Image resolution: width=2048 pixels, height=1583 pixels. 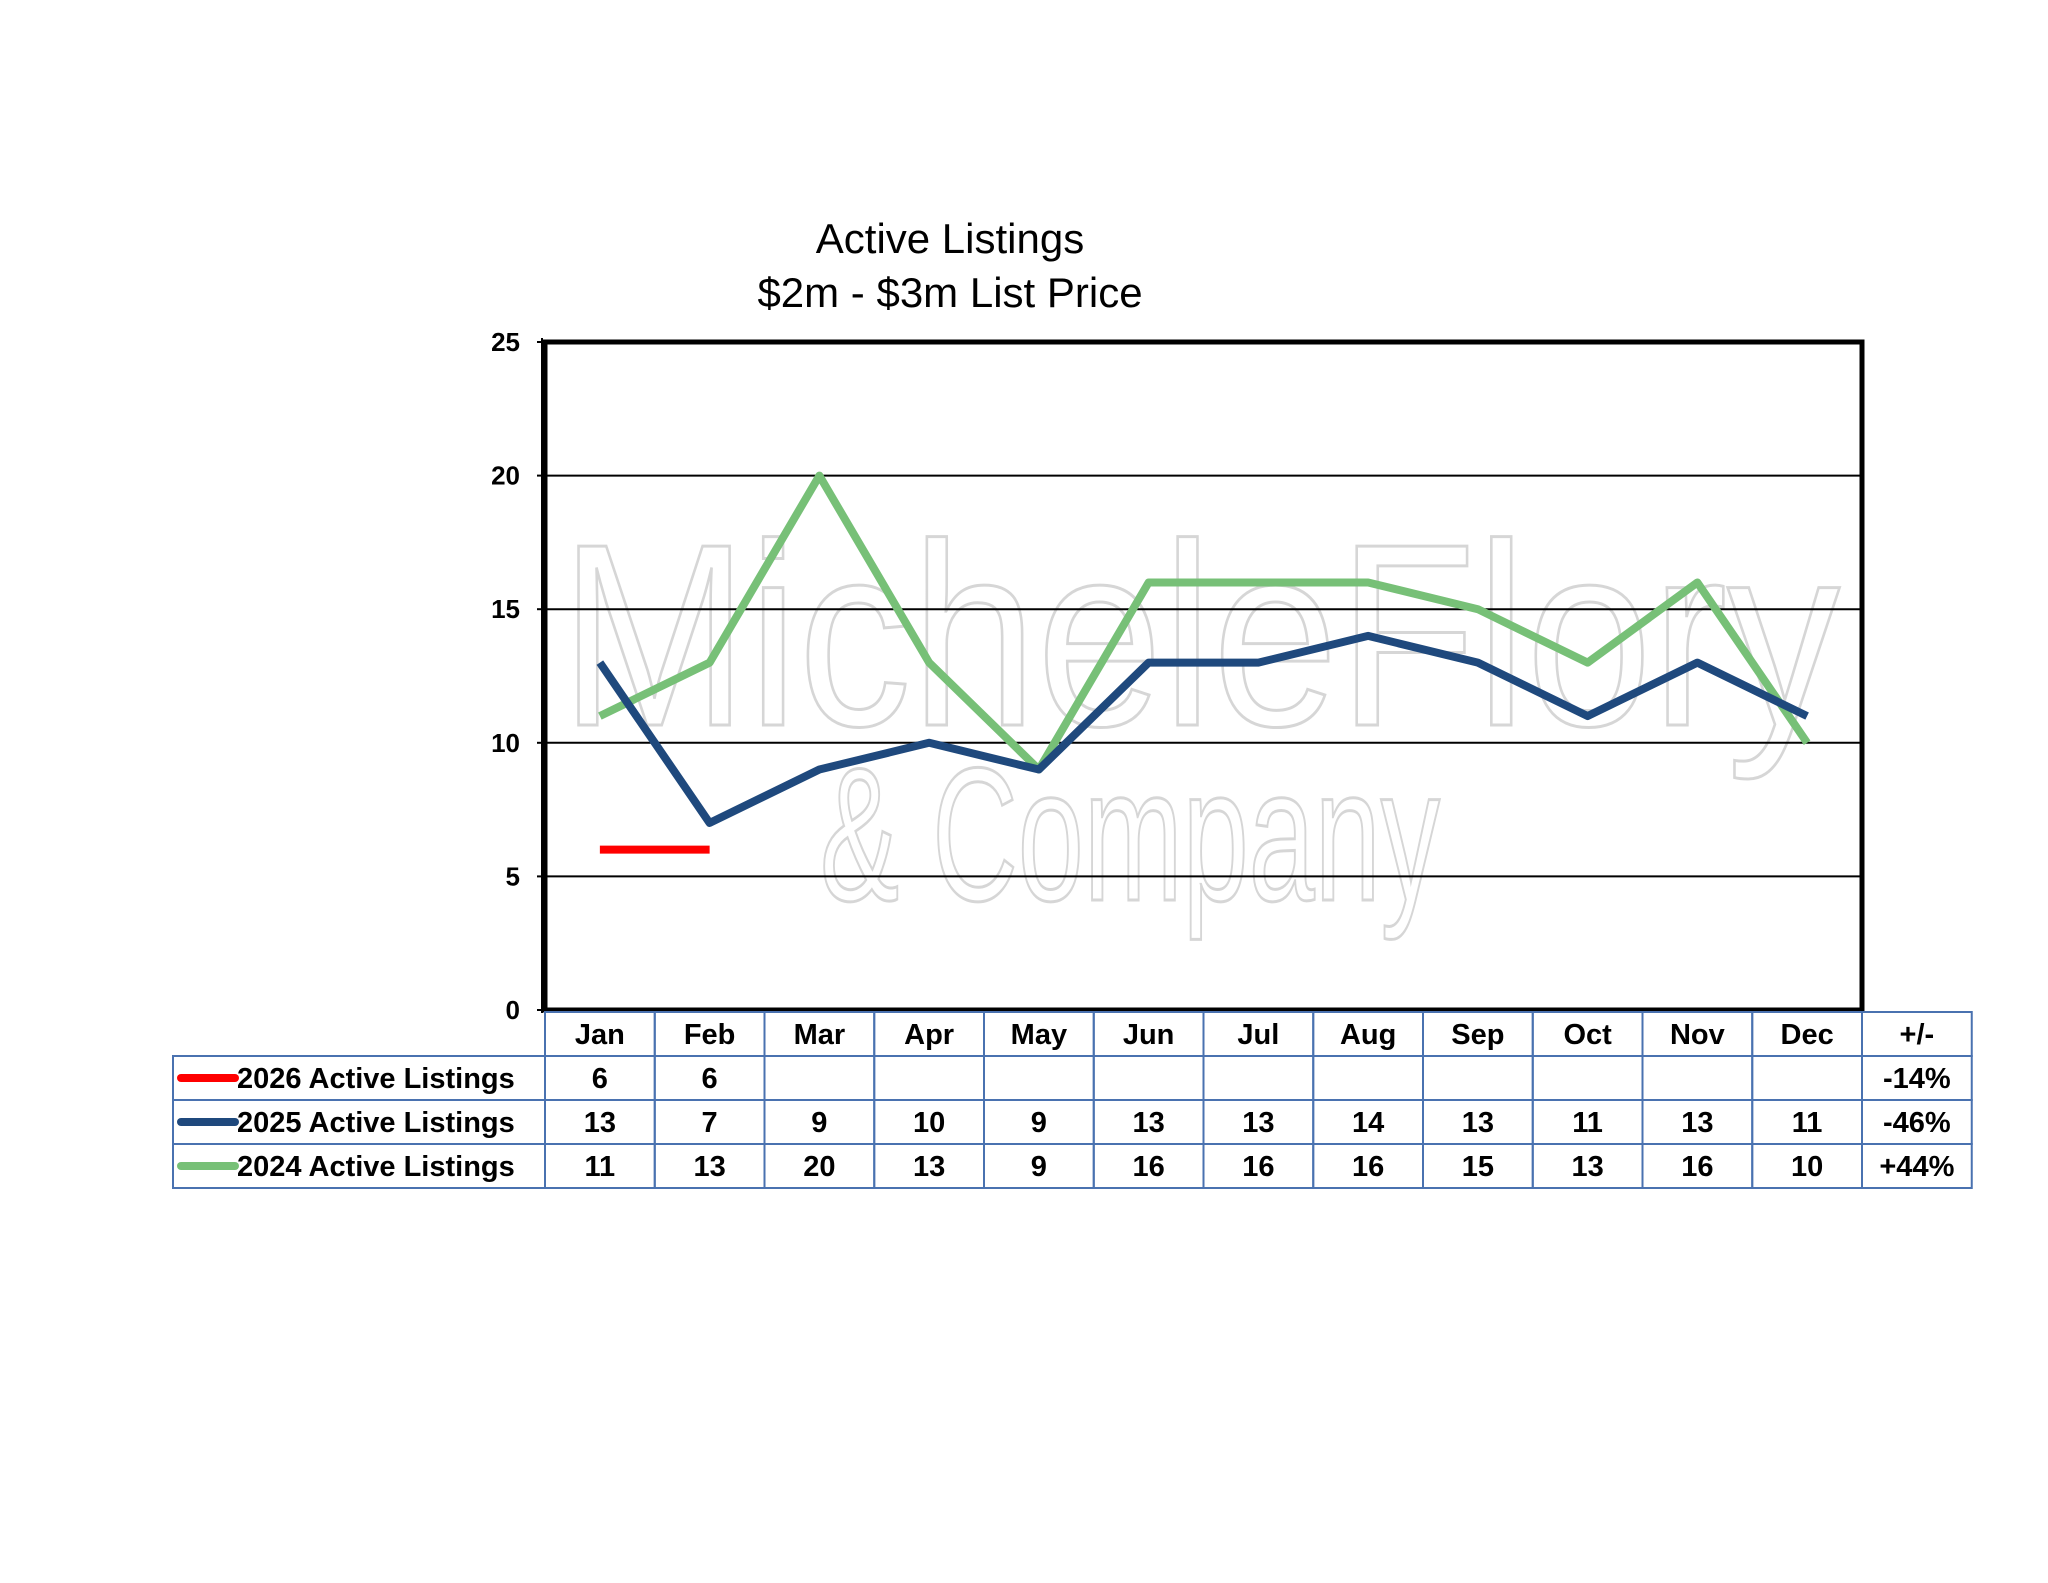 What do you see at coordinates (1587, 1035) in the screenshot?
I see `x-tick-label-oct: Oct` at bounding box center [1587, 1035].